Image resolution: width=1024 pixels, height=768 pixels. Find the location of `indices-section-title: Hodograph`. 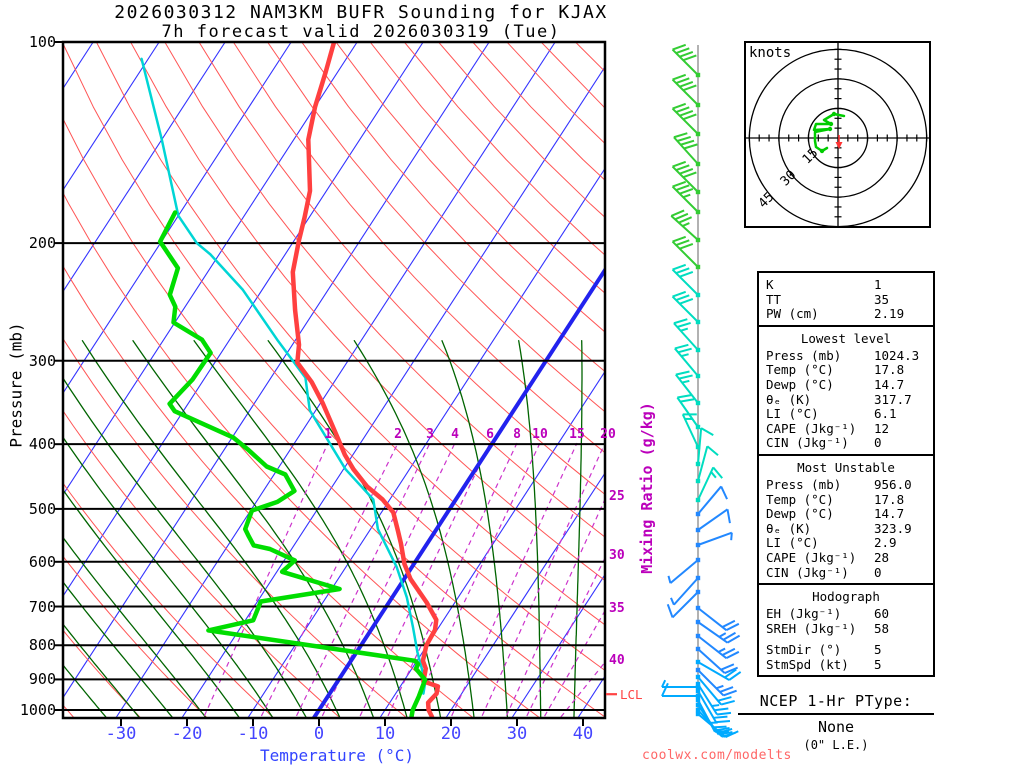

indices-section-title: Hodograph is located at coordinates (846, 597).